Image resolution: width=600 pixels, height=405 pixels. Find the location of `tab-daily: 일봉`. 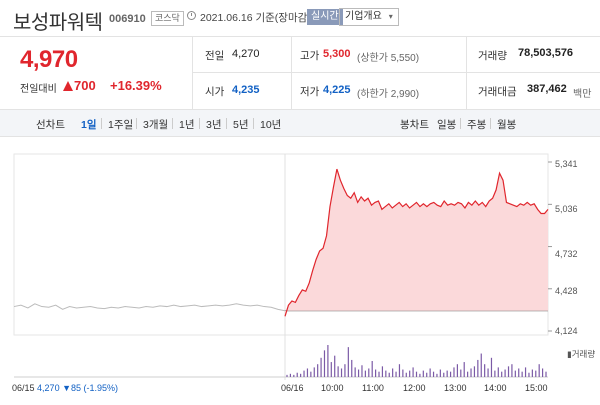

tab-daily: 일봉 is located at coordinates (447, 125).